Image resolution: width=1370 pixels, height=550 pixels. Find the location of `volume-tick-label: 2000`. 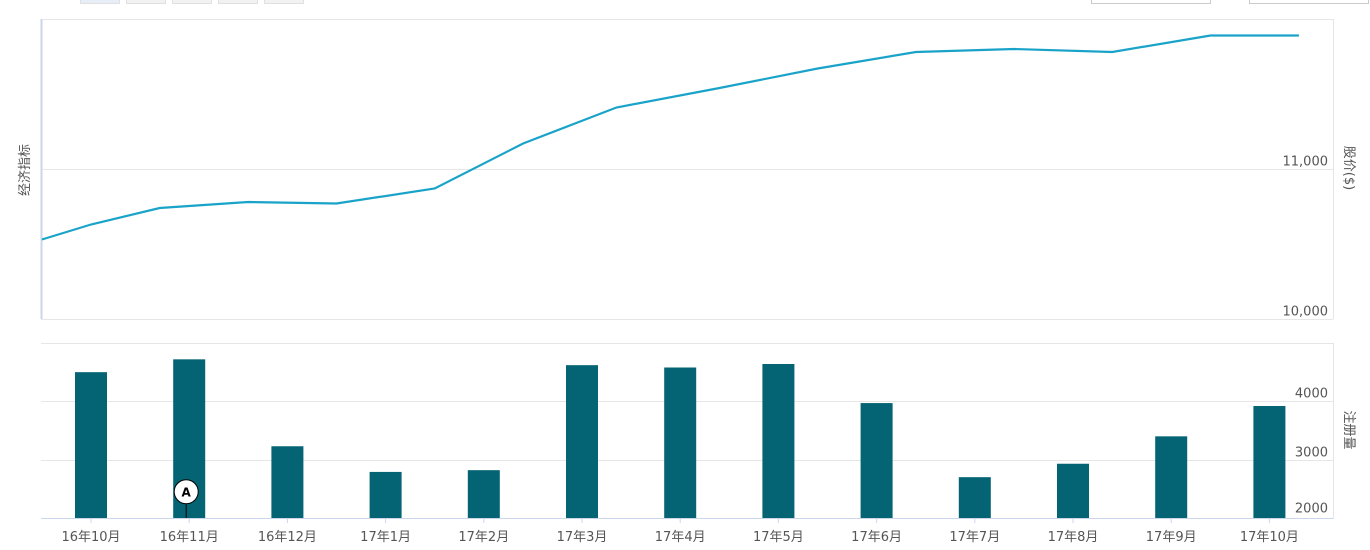

volume-tick-label: 2000 is located at coordinates (1311, 509).